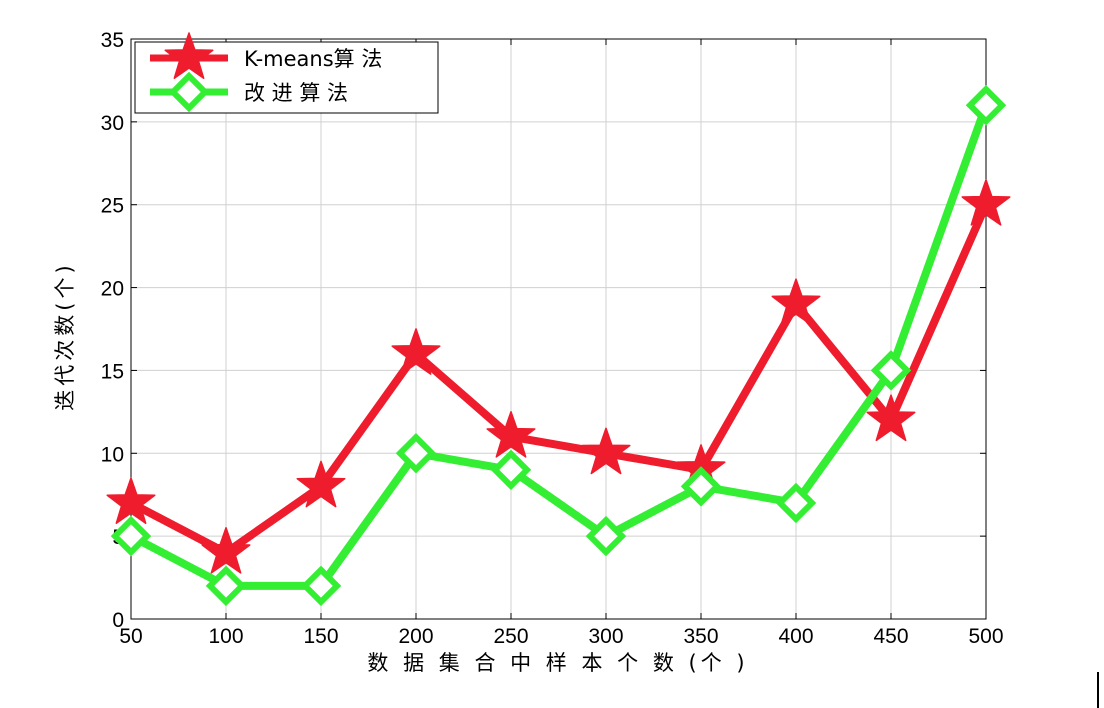 Image resolution: width=1104 pixels, height=708 pixels. What do you see at coordinates (415, 636) in the screenshot?
I see `x-tick-label: 200` at bounding box center [415, 636].